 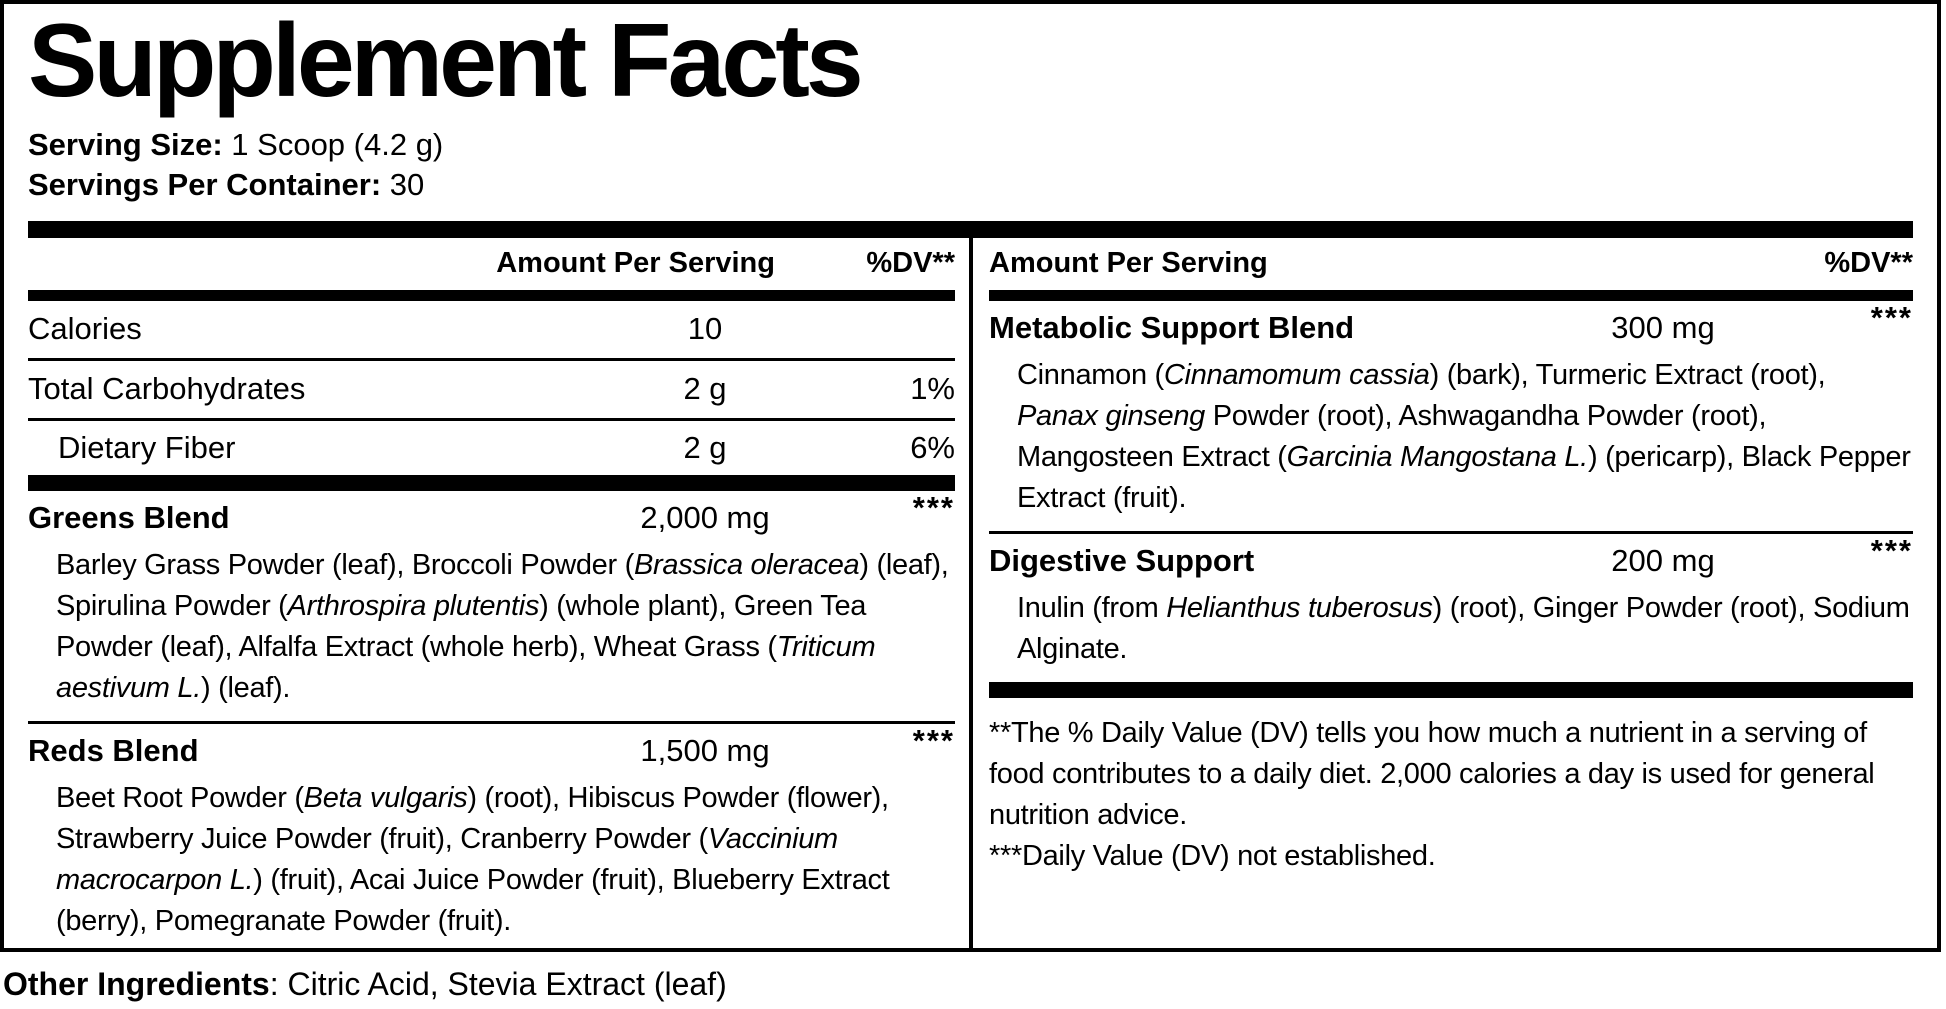 I want to click on left-amount-per-serving-header: Amount Per Serving, so click(x=635, y=263).